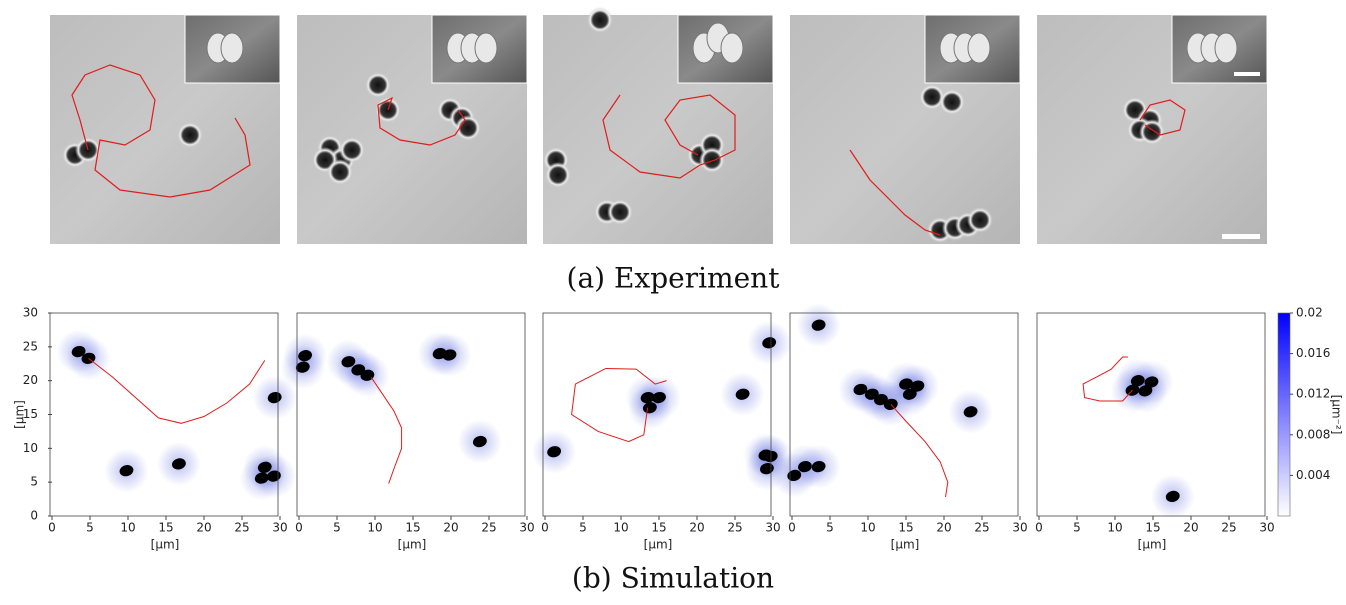 Image resolution: width=1346 pixels, height=605 pixels. What do you see at coordinates (155, 429) in the screenshot?
I see `simulation-panel: 0 5 10 15 20 25 30 [μm] 0 5 10 15 20 25 30 [μm]` at bounding box center [155, 429].